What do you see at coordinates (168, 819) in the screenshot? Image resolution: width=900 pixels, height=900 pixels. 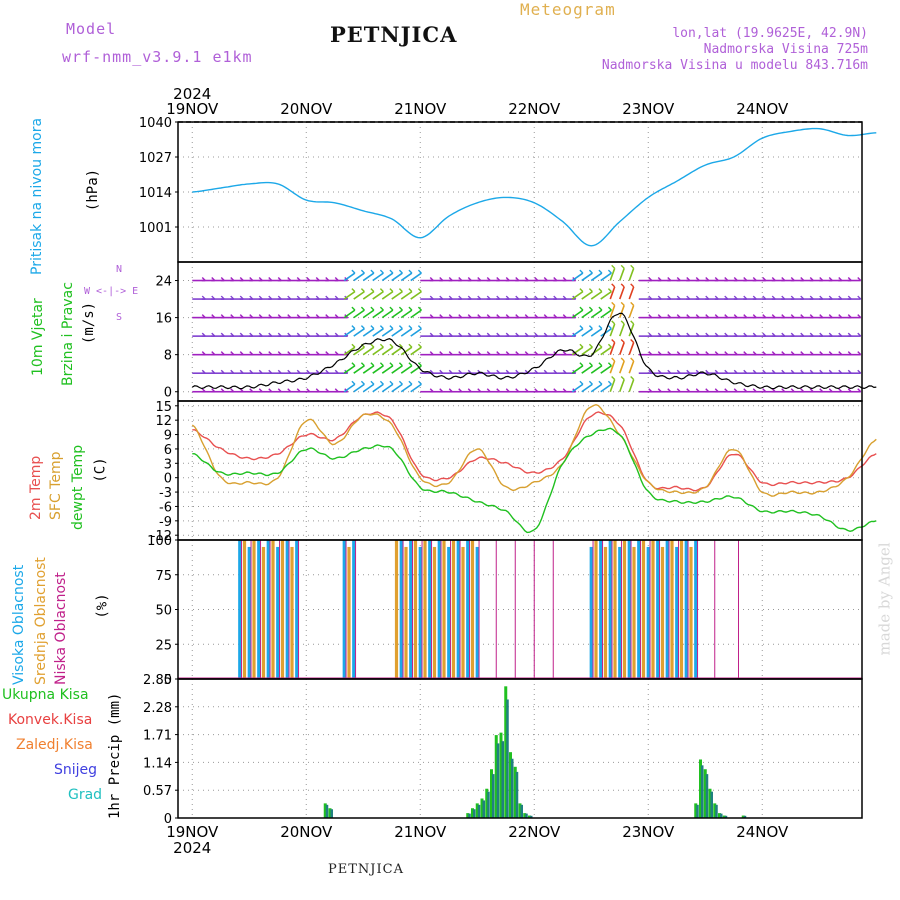 I see `y-tick-label: 0` at bounding box center [168, 819].